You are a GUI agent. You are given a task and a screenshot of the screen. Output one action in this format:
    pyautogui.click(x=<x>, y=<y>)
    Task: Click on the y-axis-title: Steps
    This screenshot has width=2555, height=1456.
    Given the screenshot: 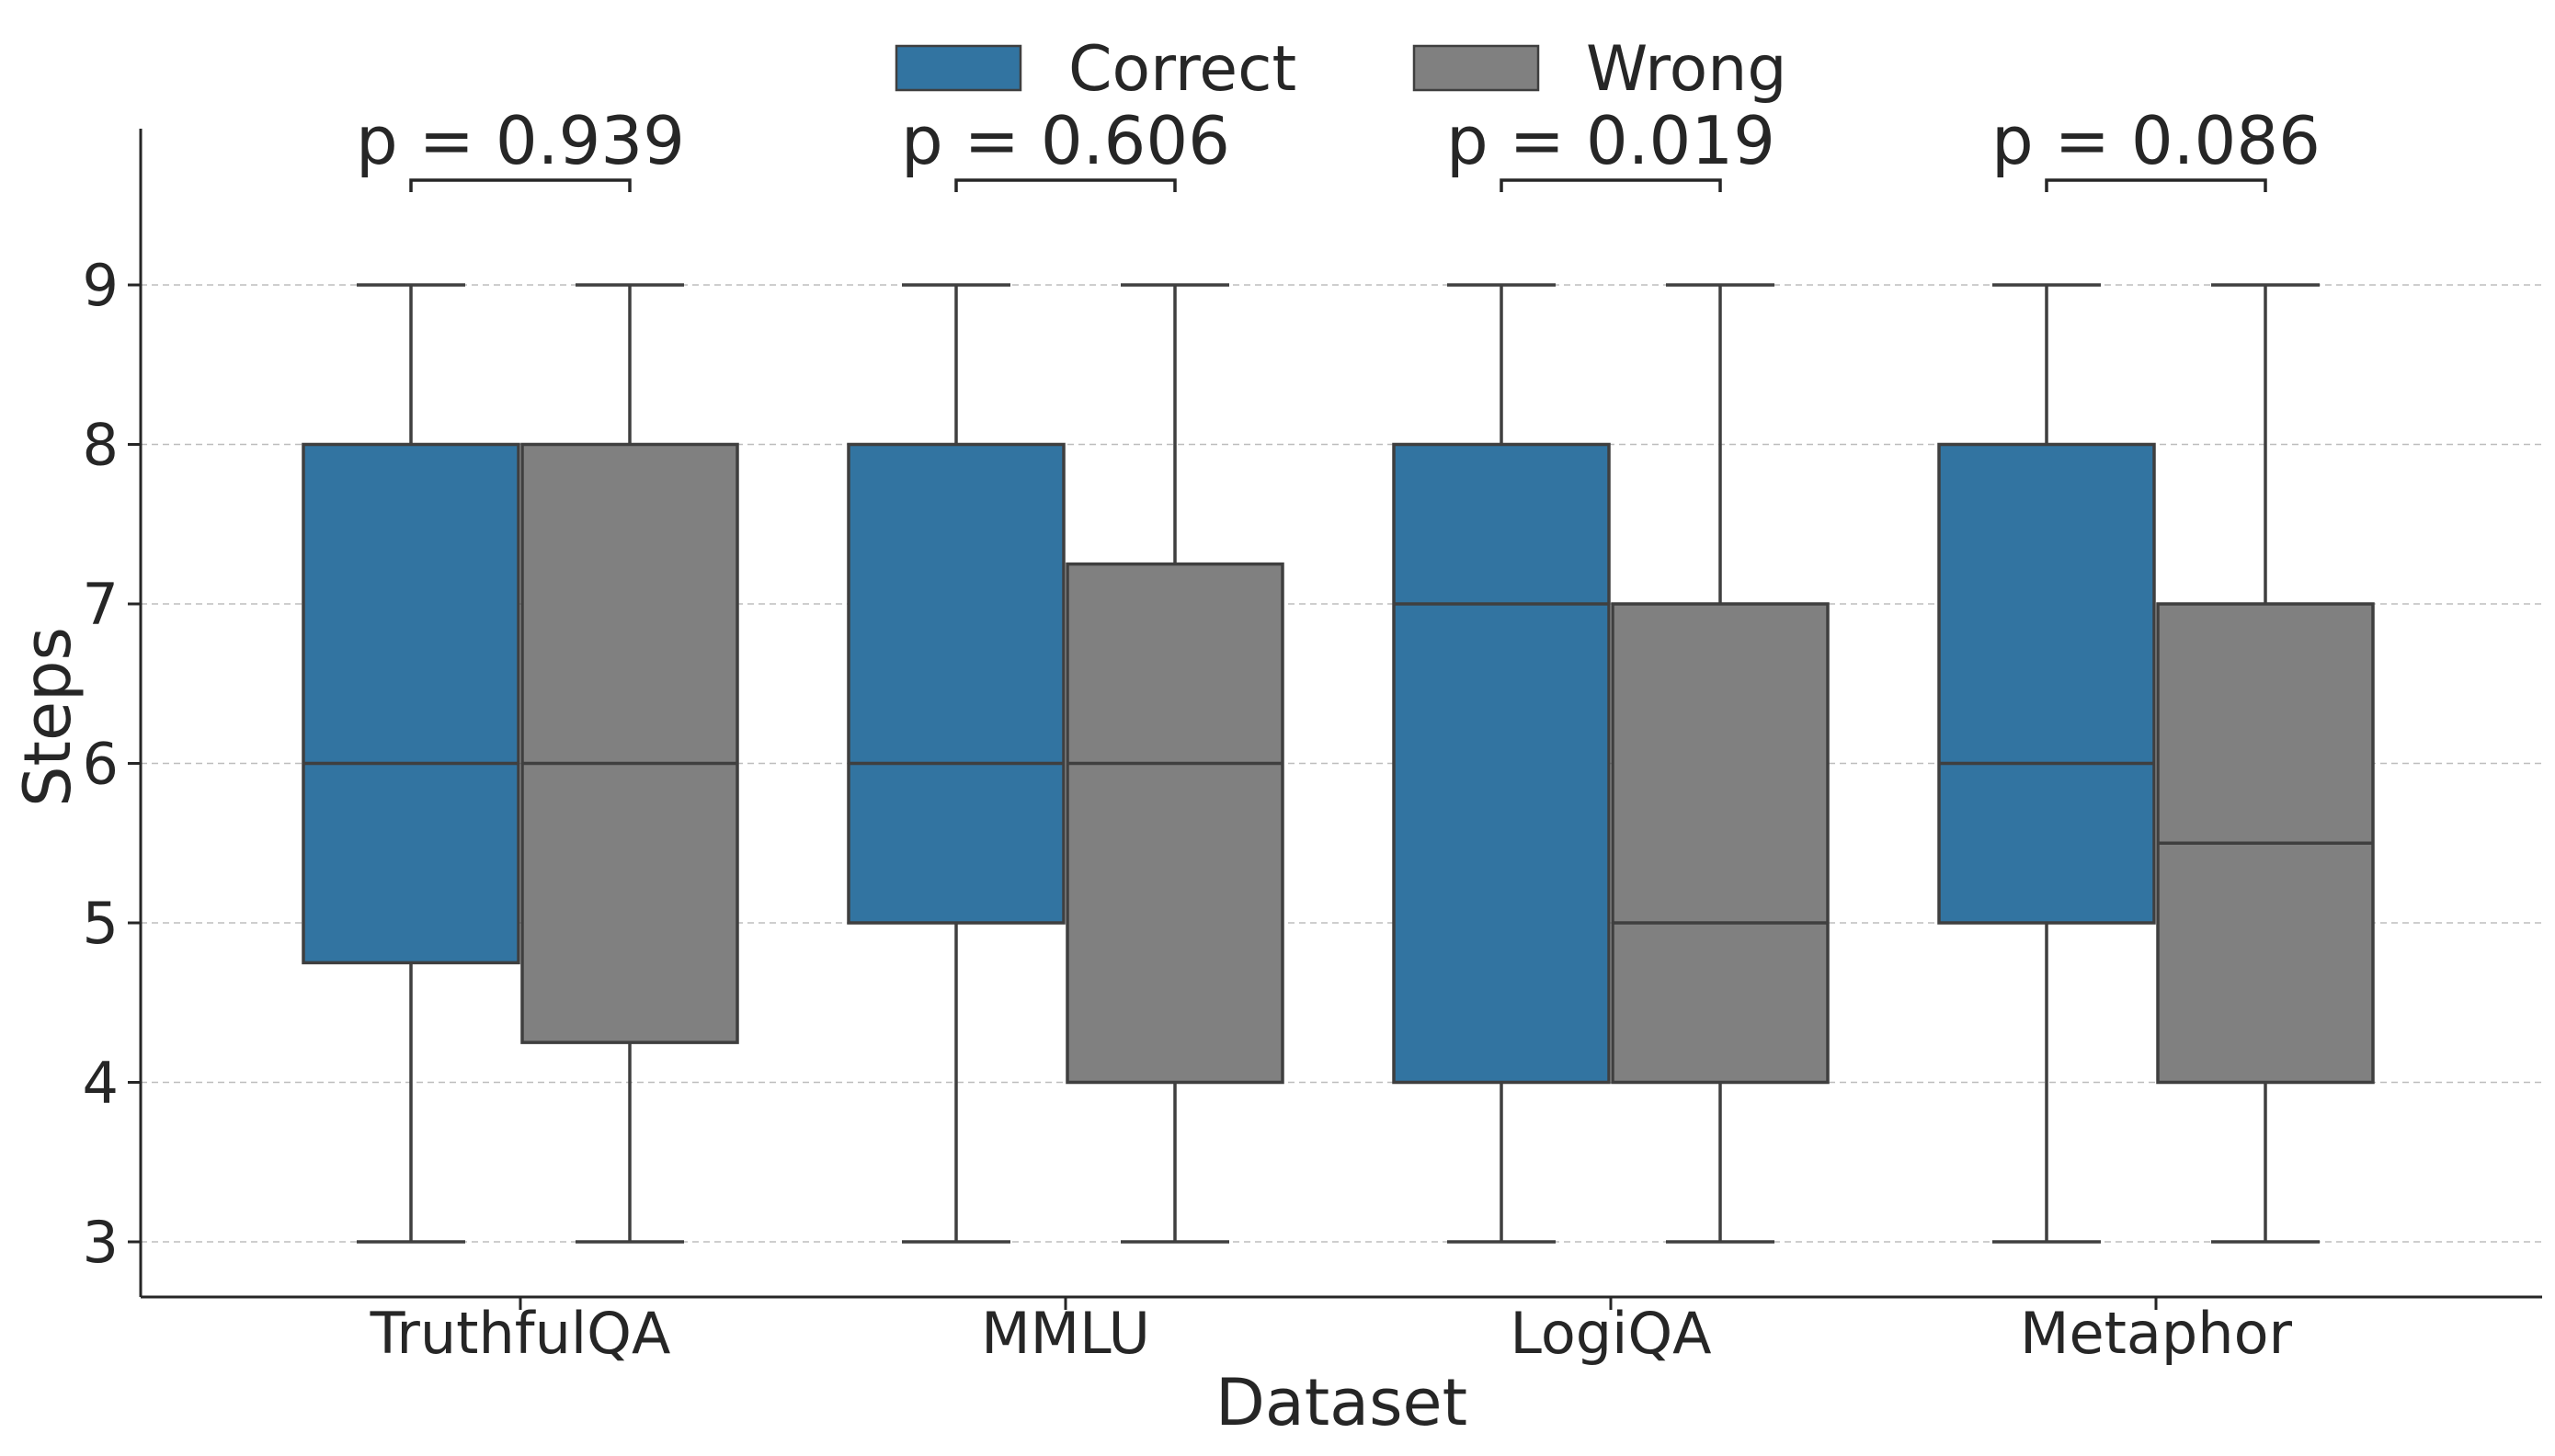 What is the action you would take?
    pyautogui.click(x=48, y=717)
    